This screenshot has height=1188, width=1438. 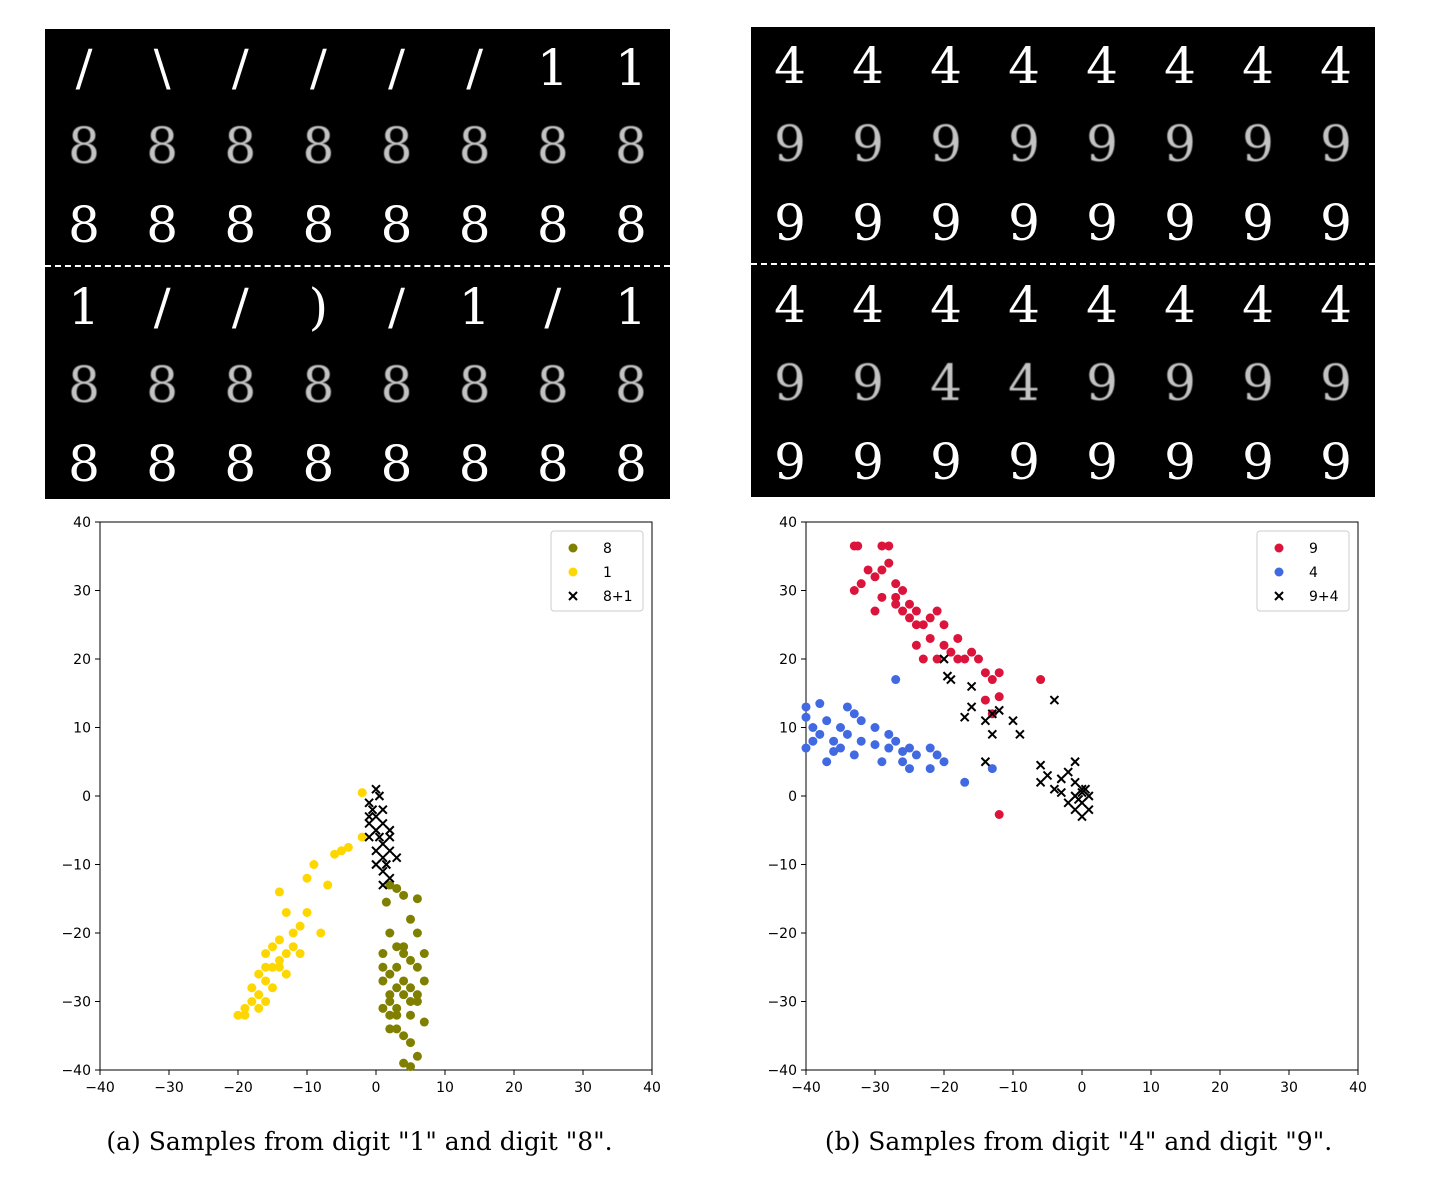 I want to click on legend-marker, so click(x=573, y=548).